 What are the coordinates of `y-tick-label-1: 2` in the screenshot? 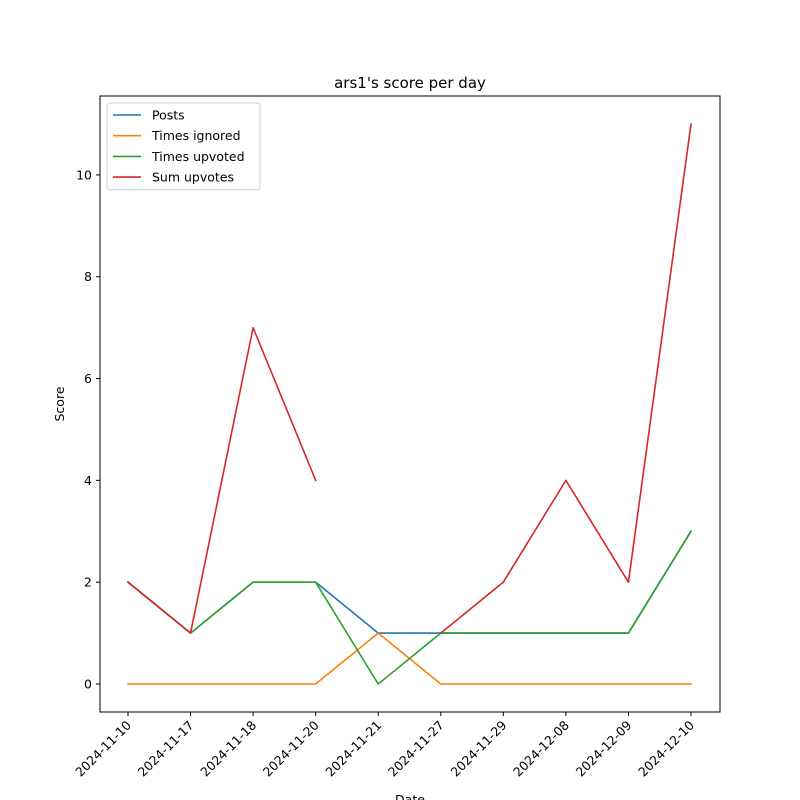 It's located at (88, 582).